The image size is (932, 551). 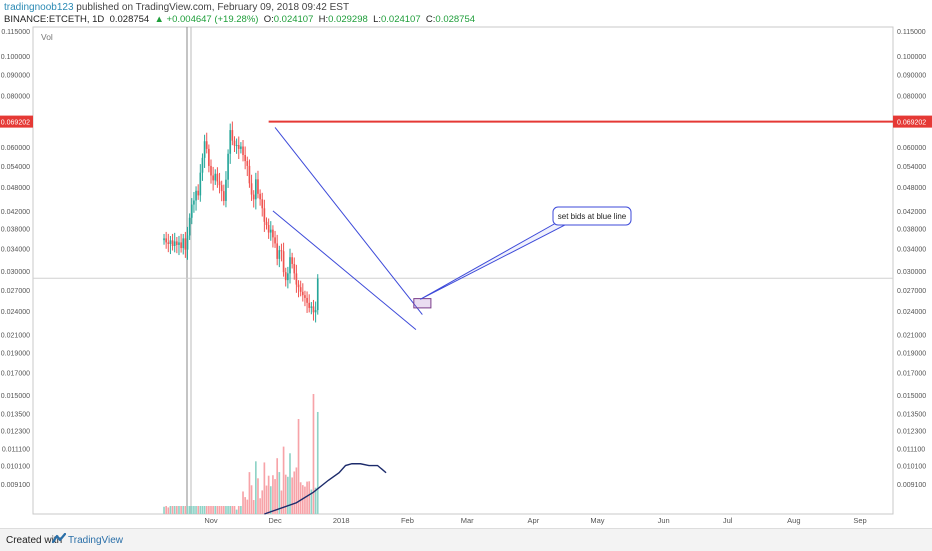 I want to click on price-label-left-bg, so click(x=16, y=121).